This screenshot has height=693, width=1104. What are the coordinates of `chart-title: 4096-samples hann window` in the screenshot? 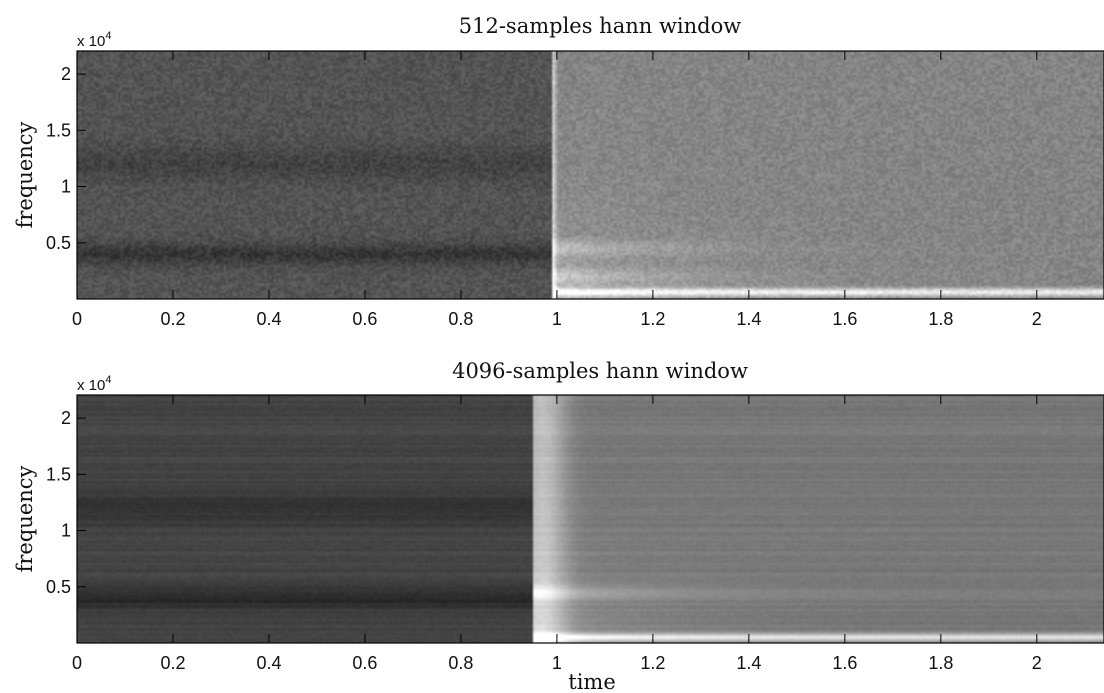 It's located at (600, 371).